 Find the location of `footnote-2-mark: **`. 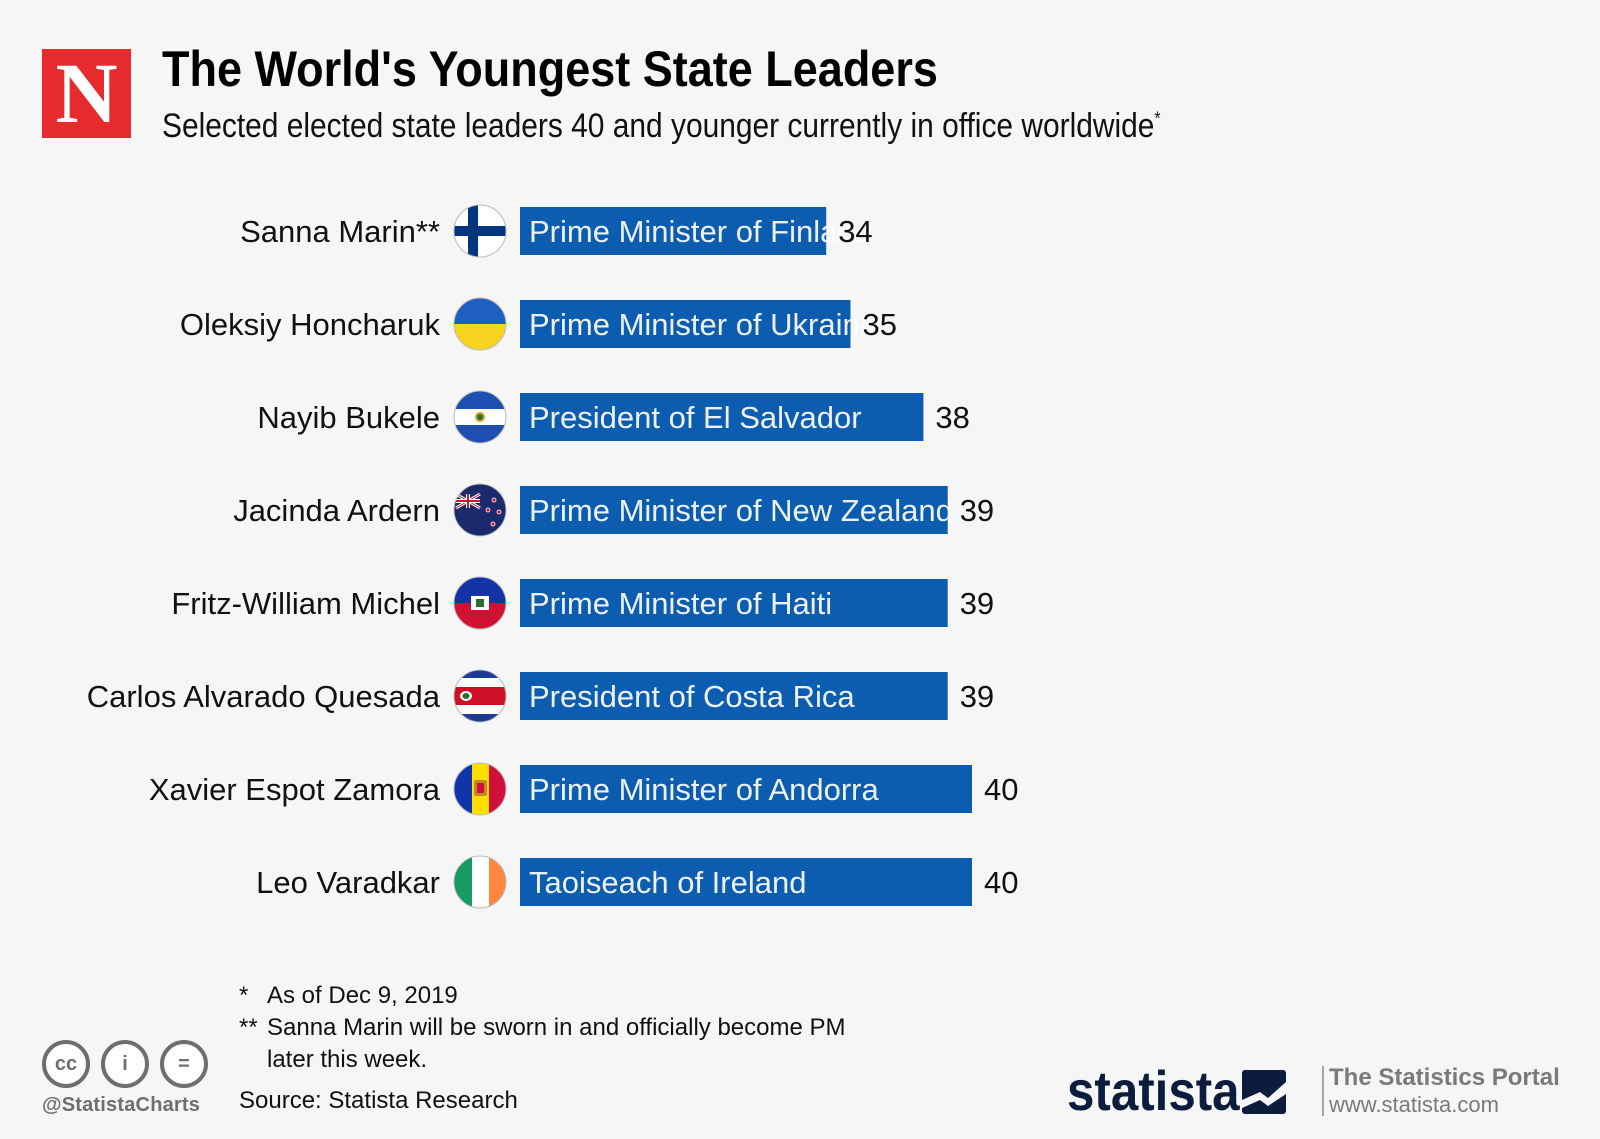

footnote-2-mark: ** is located at coordinates (248, 1027).